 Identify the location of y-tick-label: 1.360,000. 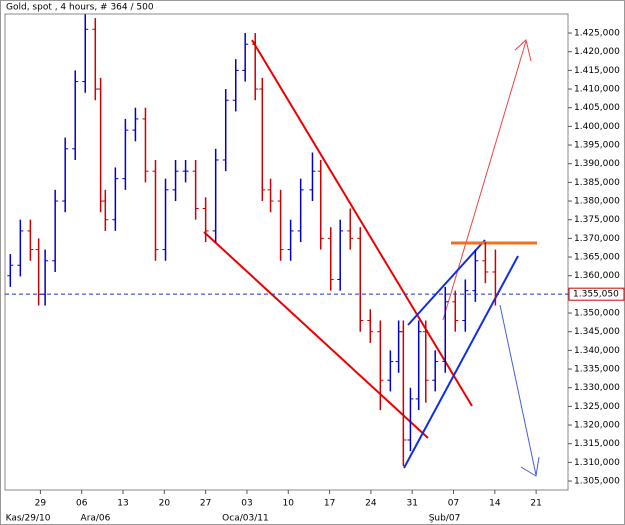
(597, 276).